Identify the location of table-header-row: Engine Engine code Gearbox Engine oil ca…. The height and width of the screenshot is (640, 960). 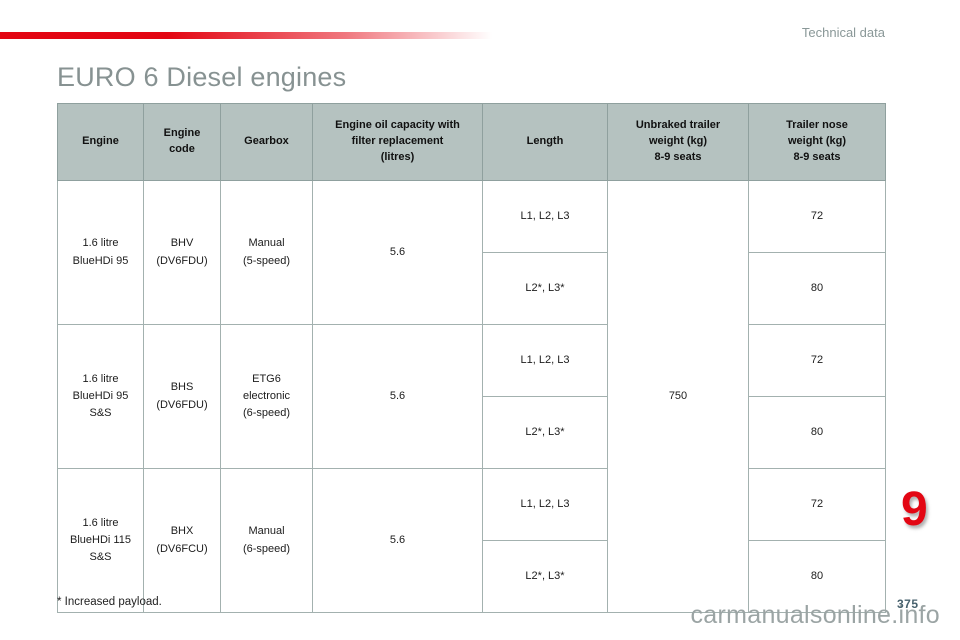
(471, 142).